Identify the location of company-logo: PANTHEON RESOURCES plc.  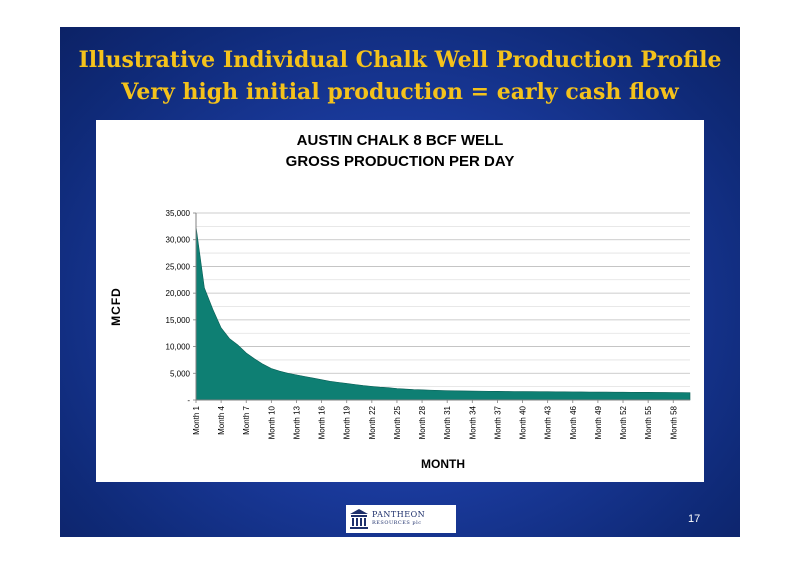
(401, 519).